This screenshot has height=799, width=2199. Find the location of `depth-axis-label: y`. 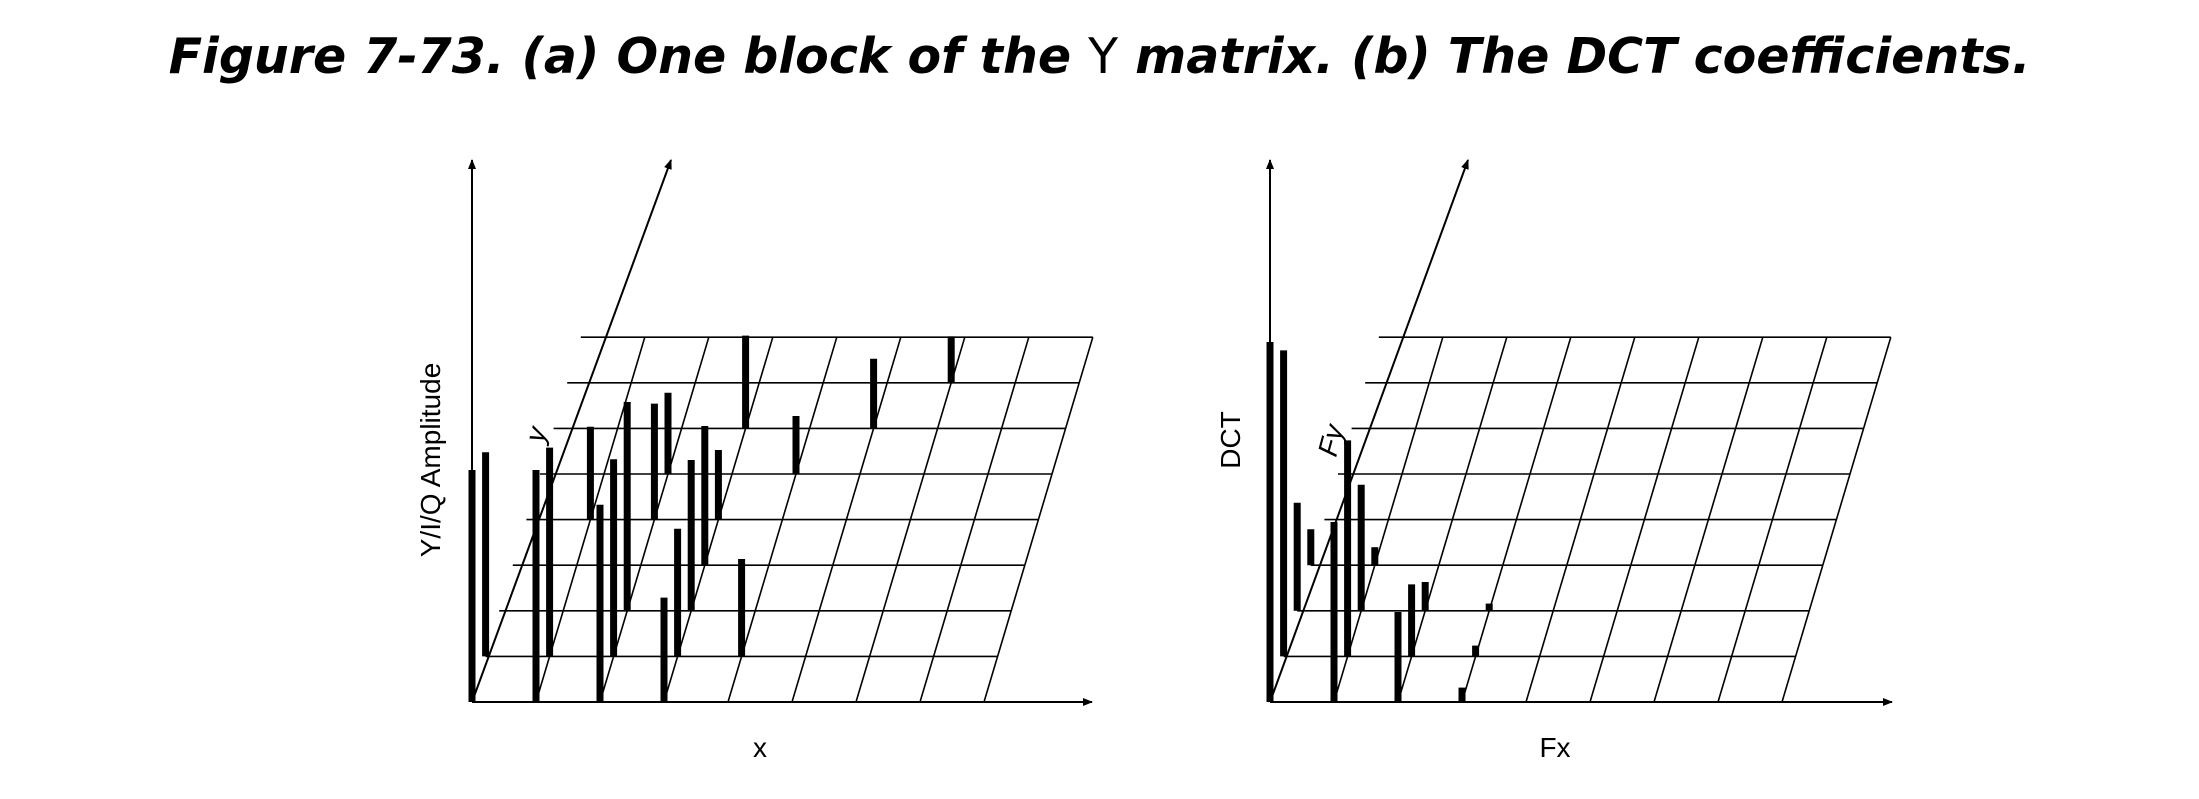

depth-axis-label: y is located at coordinates (536, 434).